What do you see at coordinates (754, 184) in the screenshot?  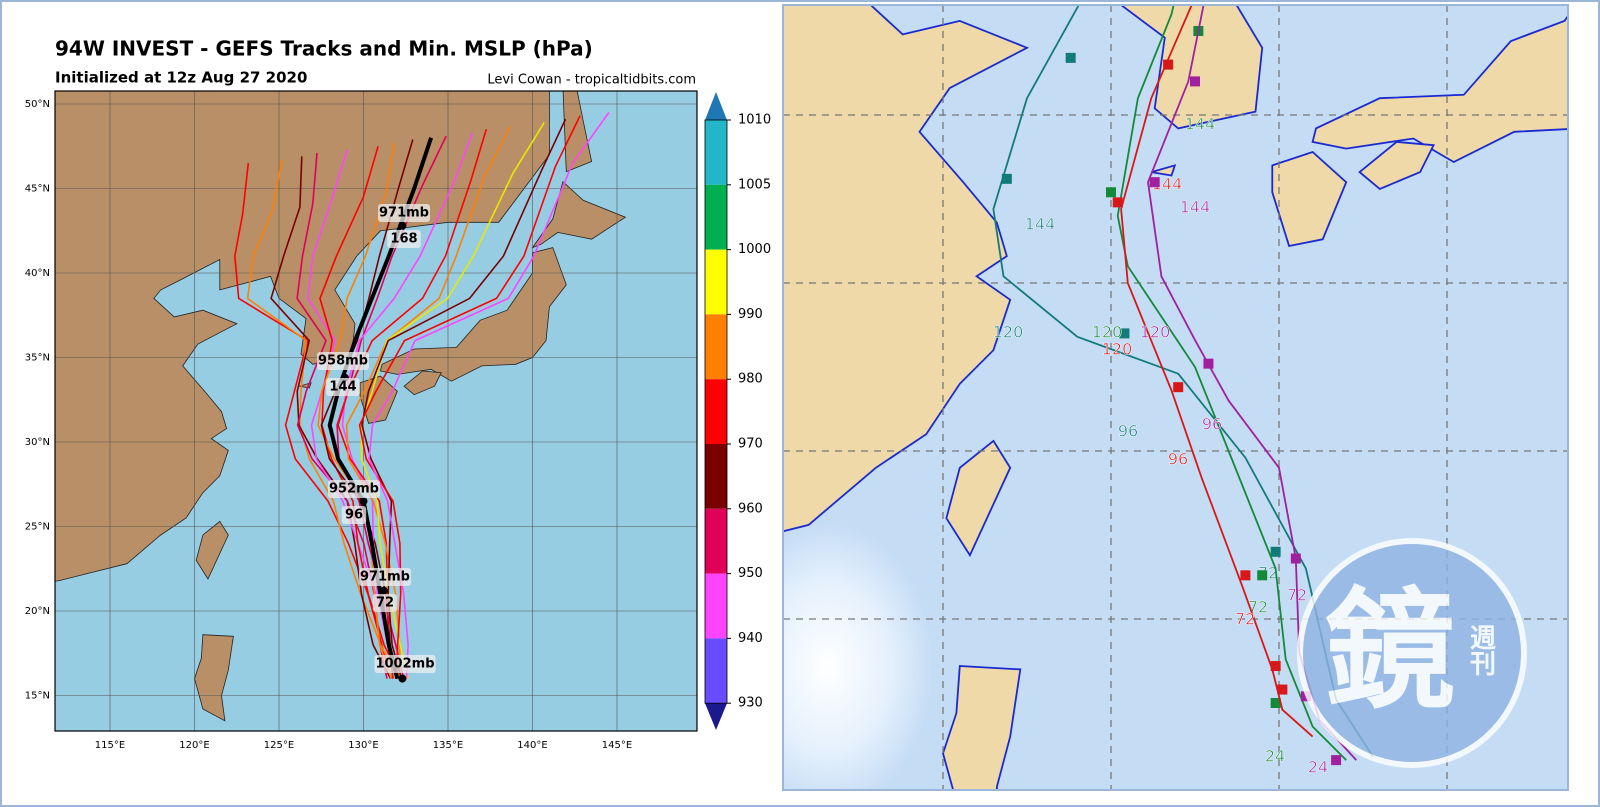 I see `colorbar-label: 1005` at bounding box center [754, 184].